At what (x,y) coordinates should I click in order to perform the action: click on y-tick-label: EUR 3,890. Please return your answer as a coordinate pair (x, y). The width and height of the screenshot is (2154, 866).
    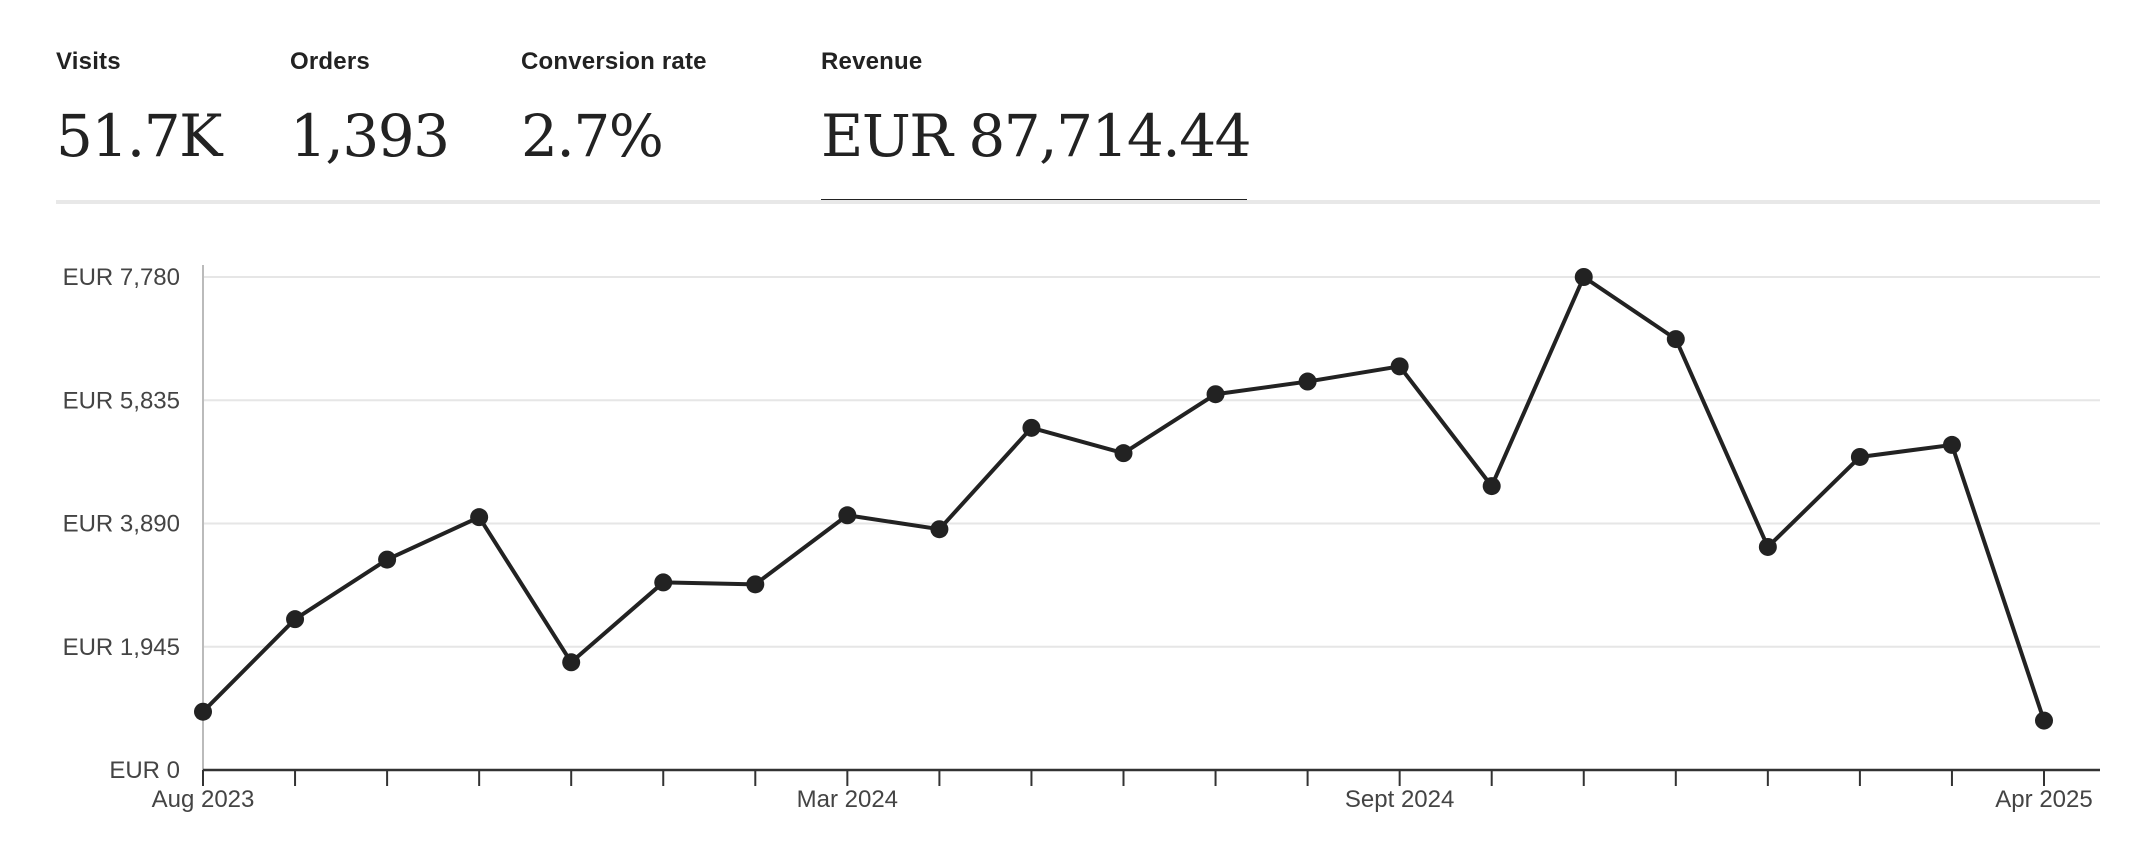
    Looking at the image, I should click on (121, 524).